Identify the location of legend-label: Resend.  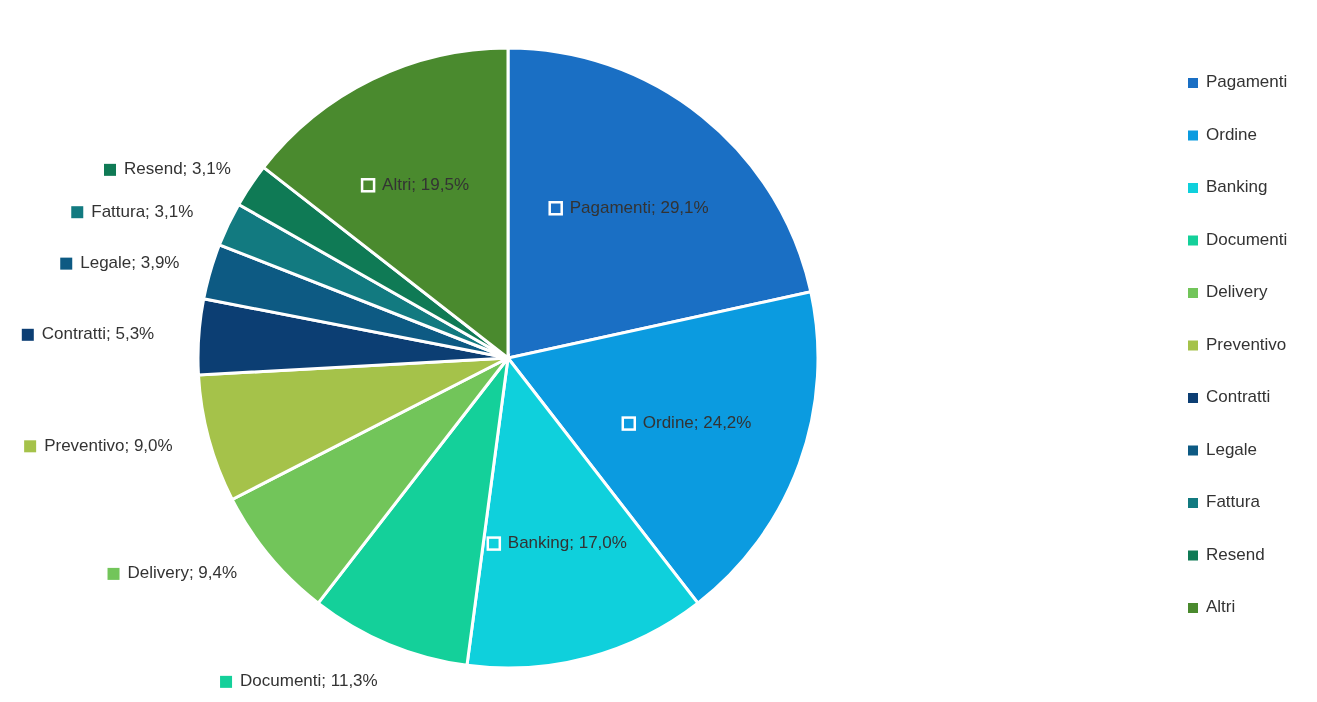
(1235, 554).